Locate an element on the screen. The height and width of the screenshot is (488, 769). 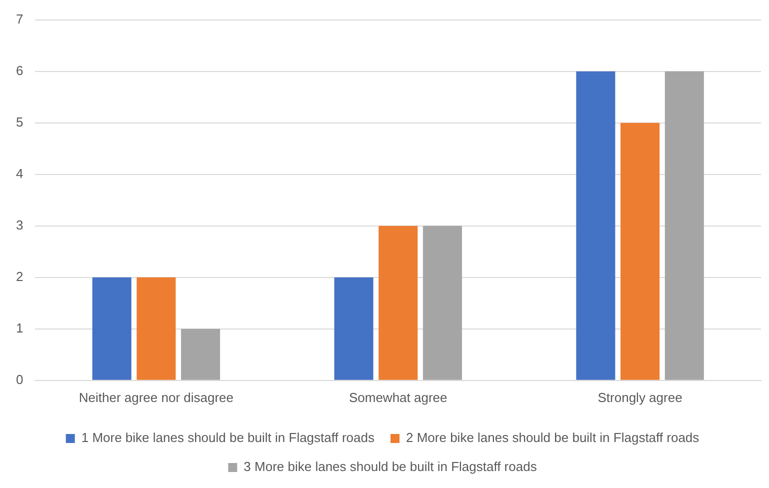
legend-label: 3 More bike lanes should be built in Flagstaff roads is located at coordinates (391, 466).